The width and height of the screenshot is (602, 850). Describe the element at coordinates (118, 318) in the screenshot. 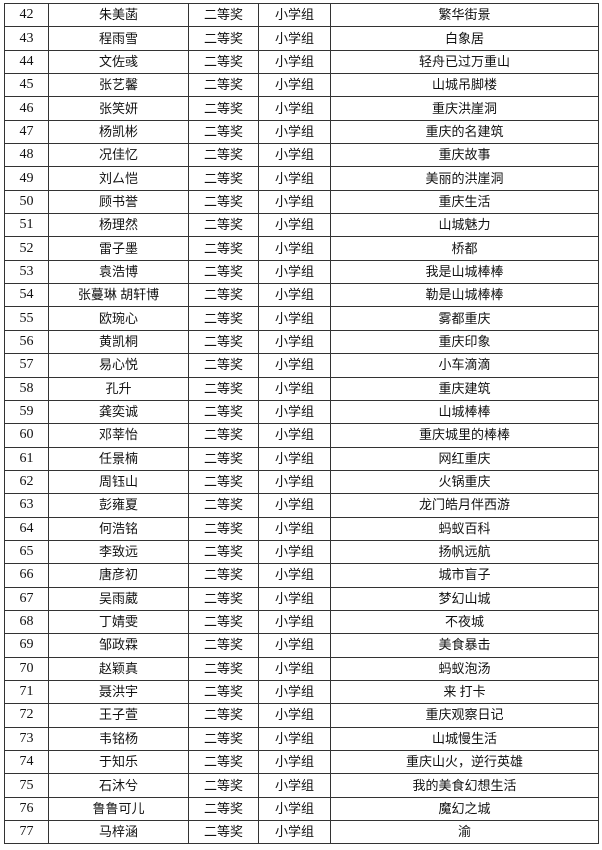

I see `winner-name-cell: 欧琬心` at that location.